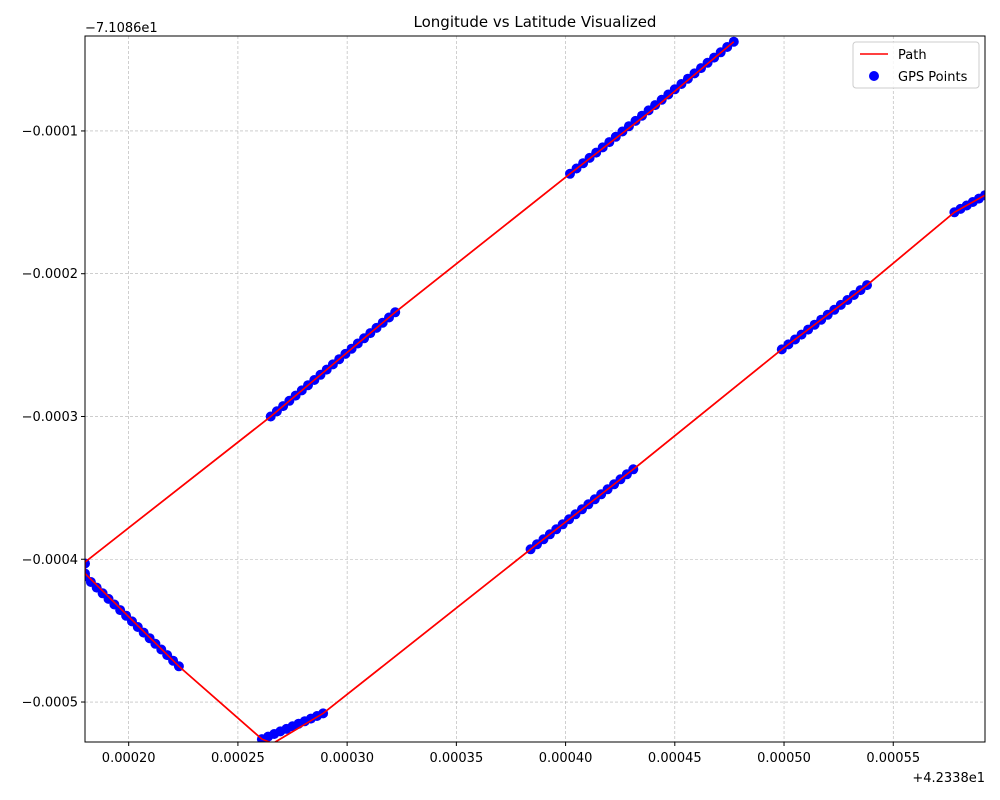 The image size is (1000, 800). Describe the element at coordinates (50, 560) in the screenshot. I see `y-tick-label: −0.0004` at that location.